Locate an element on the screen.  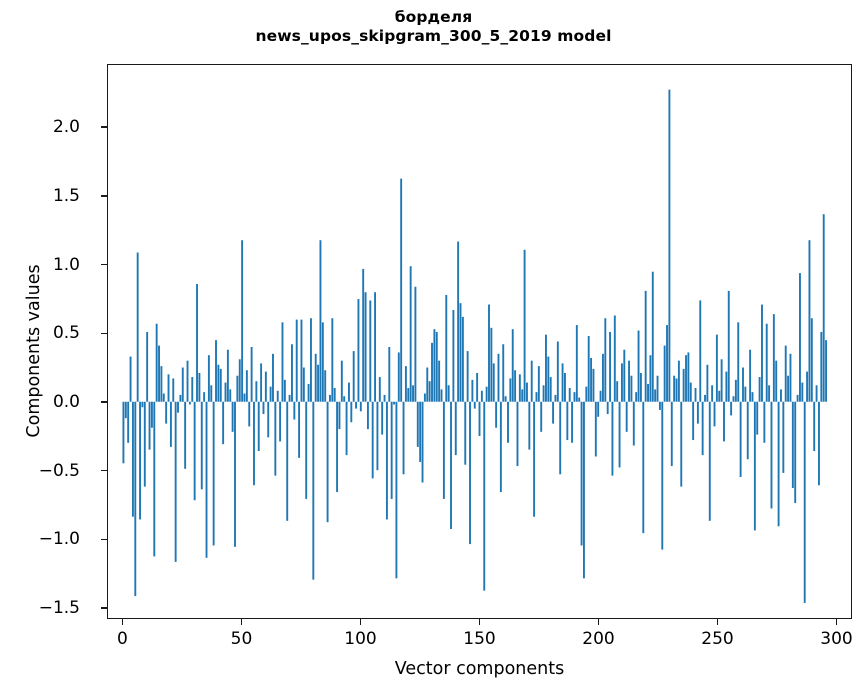
y-tick-label: 0.0 is located at coordinates (66, 401).